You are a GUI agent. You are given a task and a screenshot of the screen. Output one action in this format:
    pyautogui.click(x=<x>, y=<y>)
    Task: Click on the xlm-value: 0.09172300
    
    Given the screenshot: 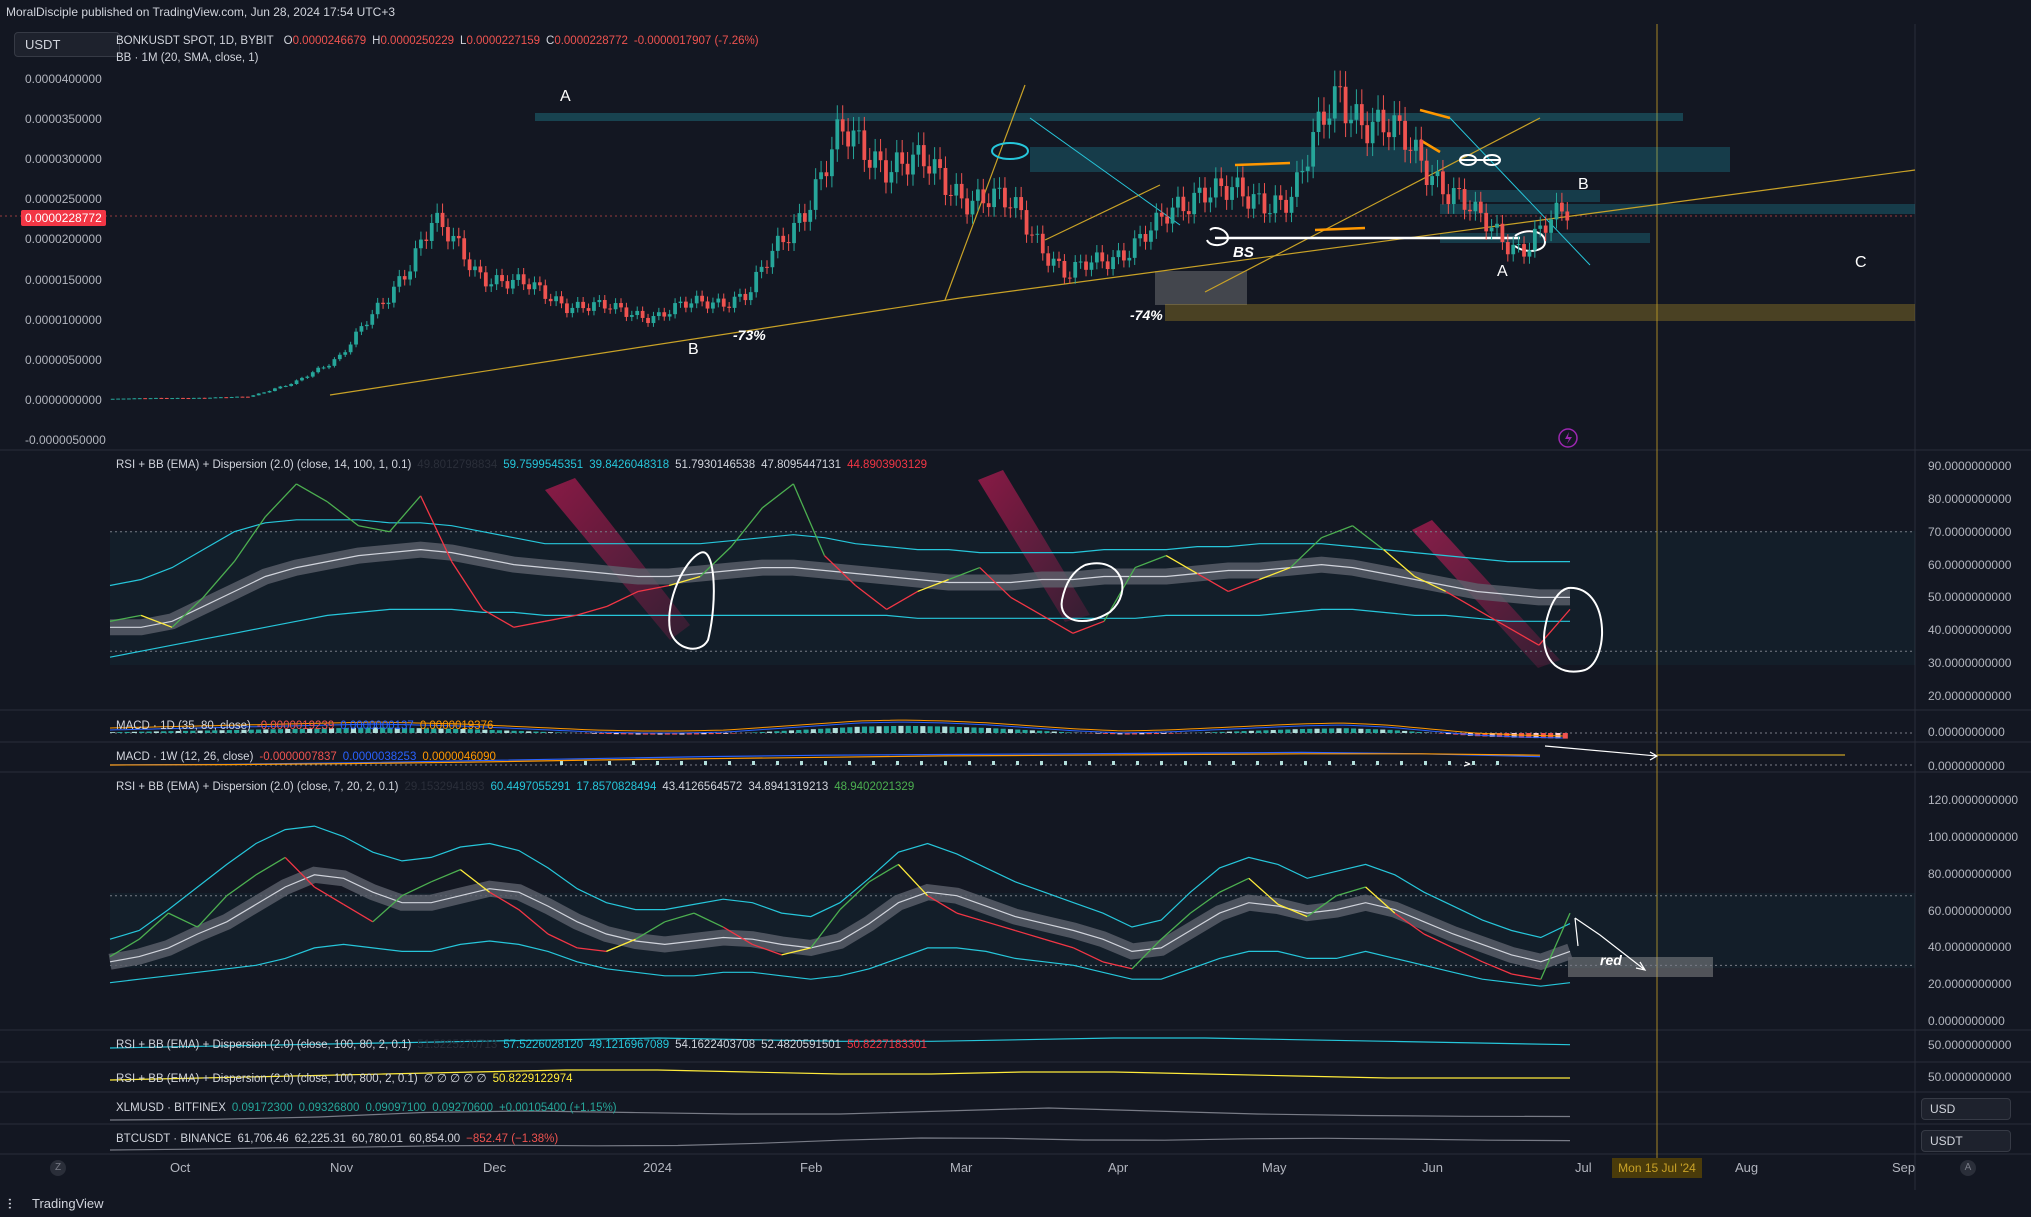 What is the action you would take?
    pyautogui.click(x=262, y=1108)
    